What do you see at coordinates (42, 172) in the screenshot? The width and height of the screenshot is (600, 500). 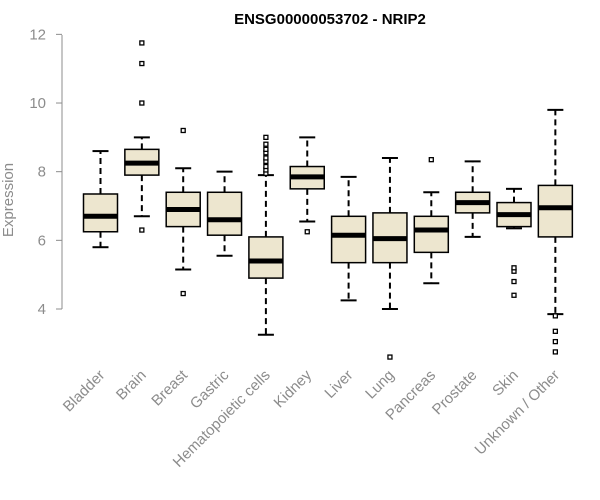 I see `y-tick-label: 8` at bounding box center [42, 172].